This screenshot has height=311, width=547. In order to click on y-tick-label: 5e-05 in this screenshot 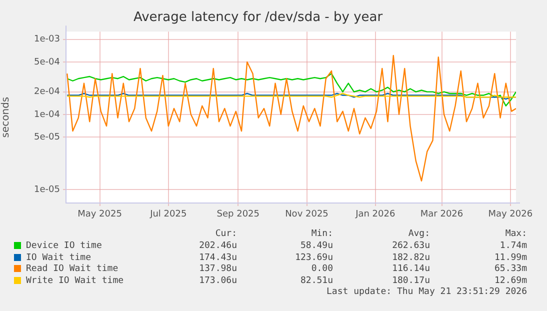, I will do `click(47, 137)`.